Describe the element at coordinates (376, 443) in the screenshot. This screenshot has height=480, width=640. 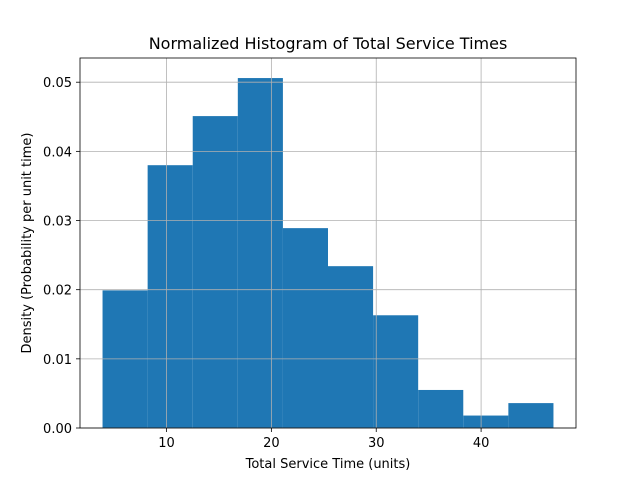
I see `x-tick-label-2: 30` at that location.